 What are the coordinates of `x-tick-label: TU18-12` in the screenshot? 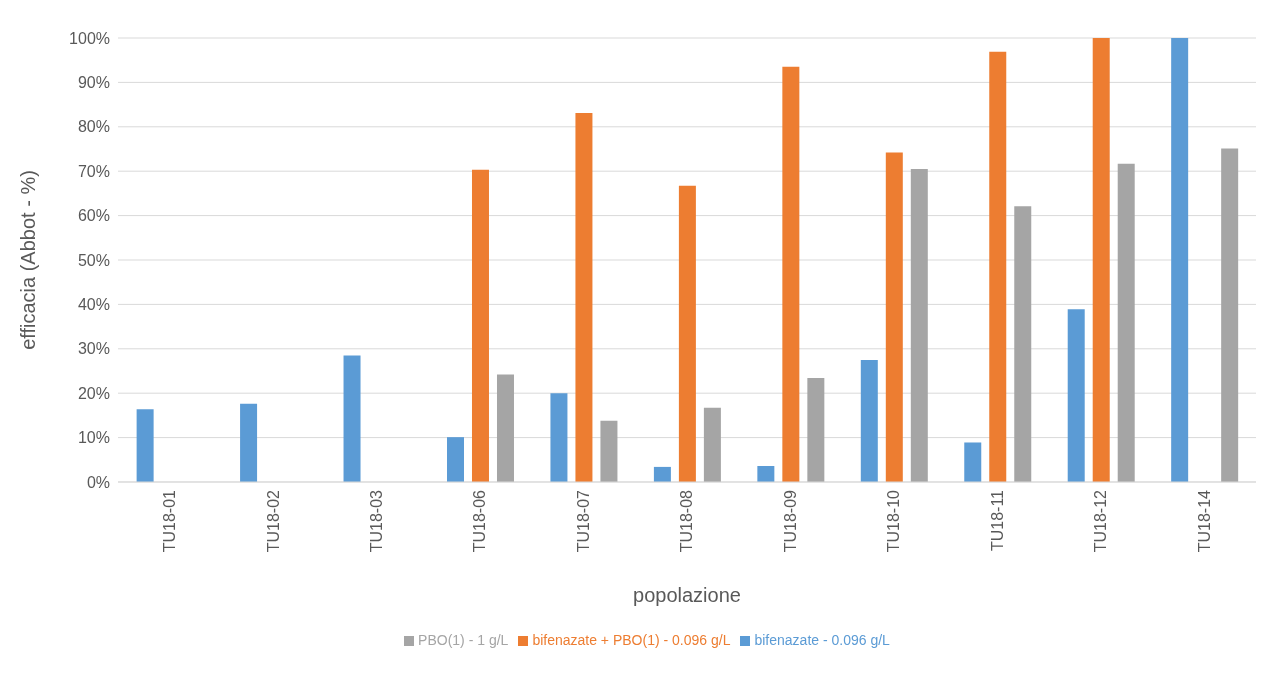 It's located at (1101, 521).